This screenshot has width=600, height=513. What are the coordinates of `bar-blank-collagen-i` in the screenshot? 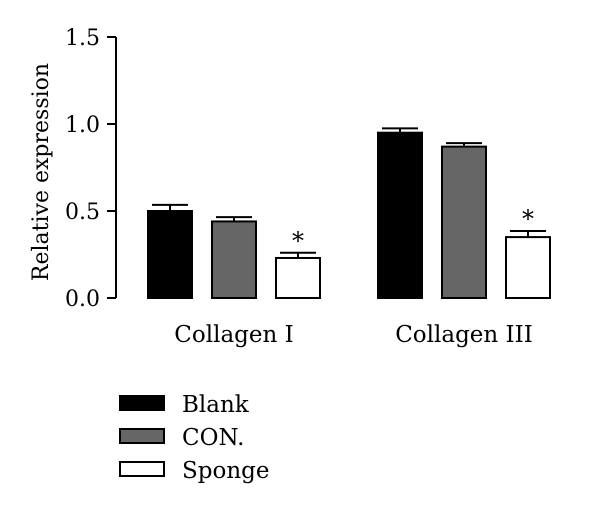 It's located at (170, 254).